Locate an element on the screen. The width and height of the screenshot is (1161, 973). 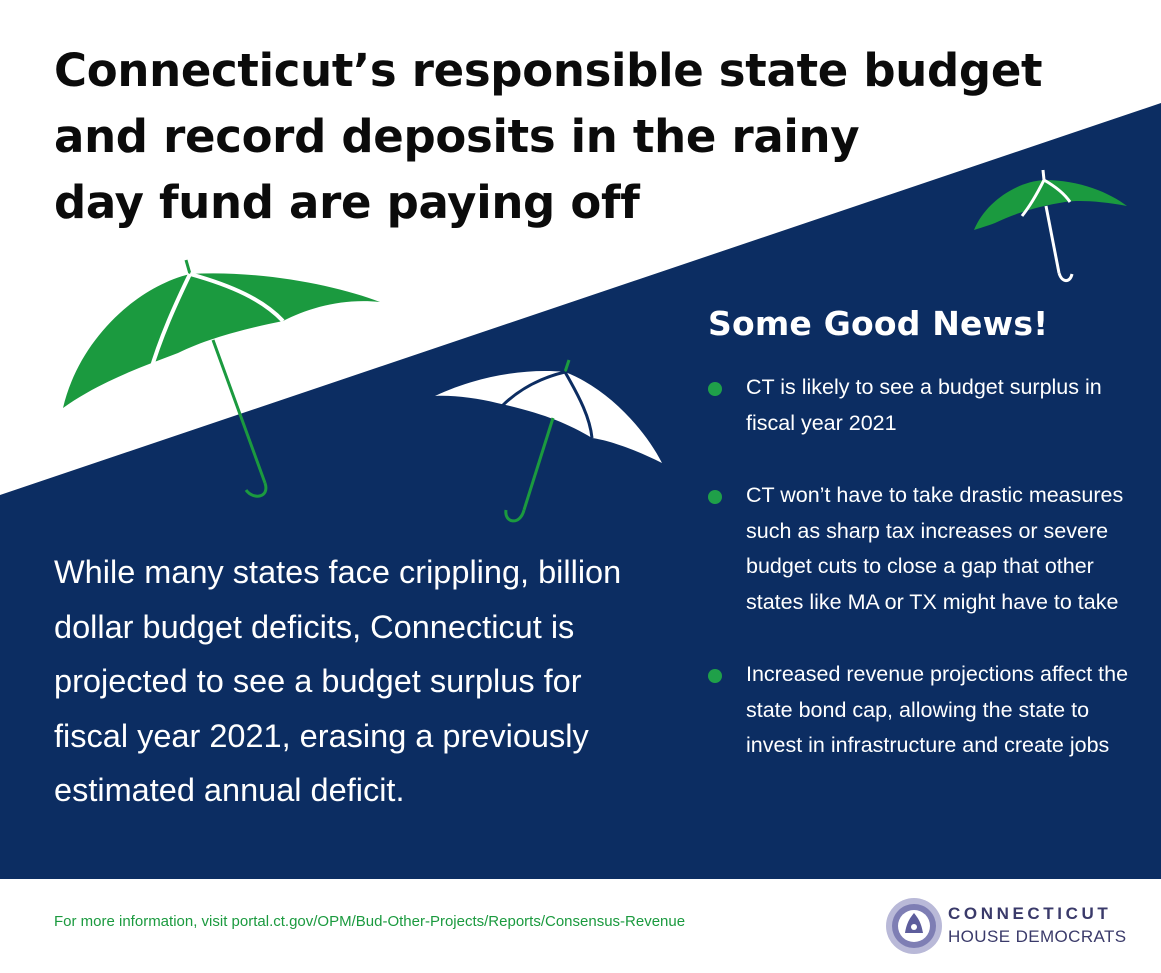
small-green-umbrella-icon is located at coordinates (1050, 226).